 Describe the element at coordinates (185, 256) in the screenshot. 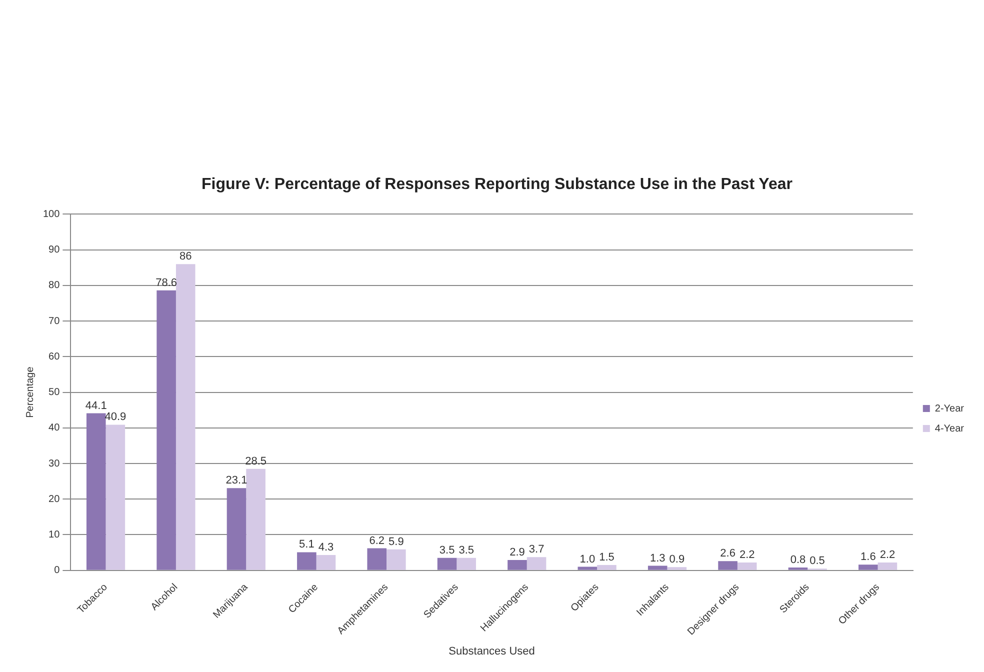

I see `data-label: 86` at that location.